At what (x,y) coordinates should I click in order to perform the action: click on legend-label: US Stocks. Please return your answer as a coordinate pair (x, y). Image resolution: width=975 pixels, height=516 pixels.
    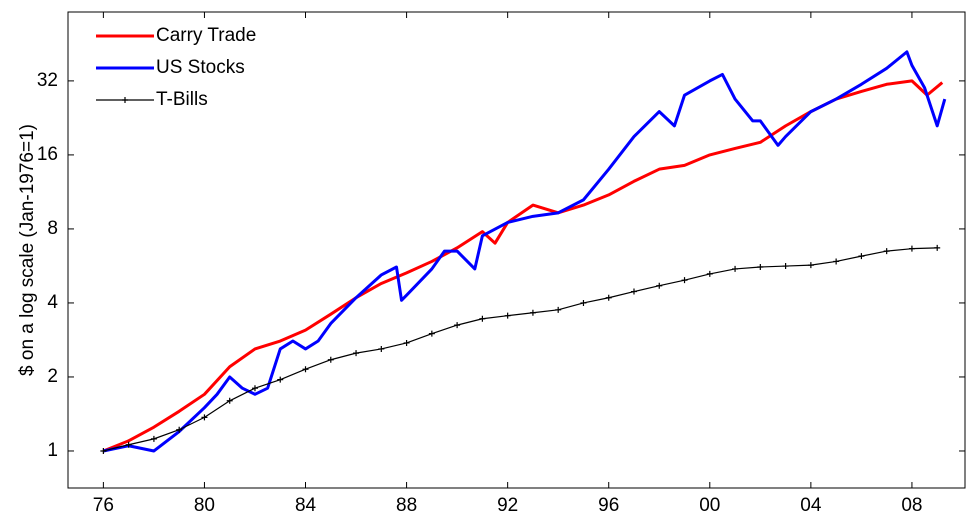
    Looking at the image, I should click on (200, 67).